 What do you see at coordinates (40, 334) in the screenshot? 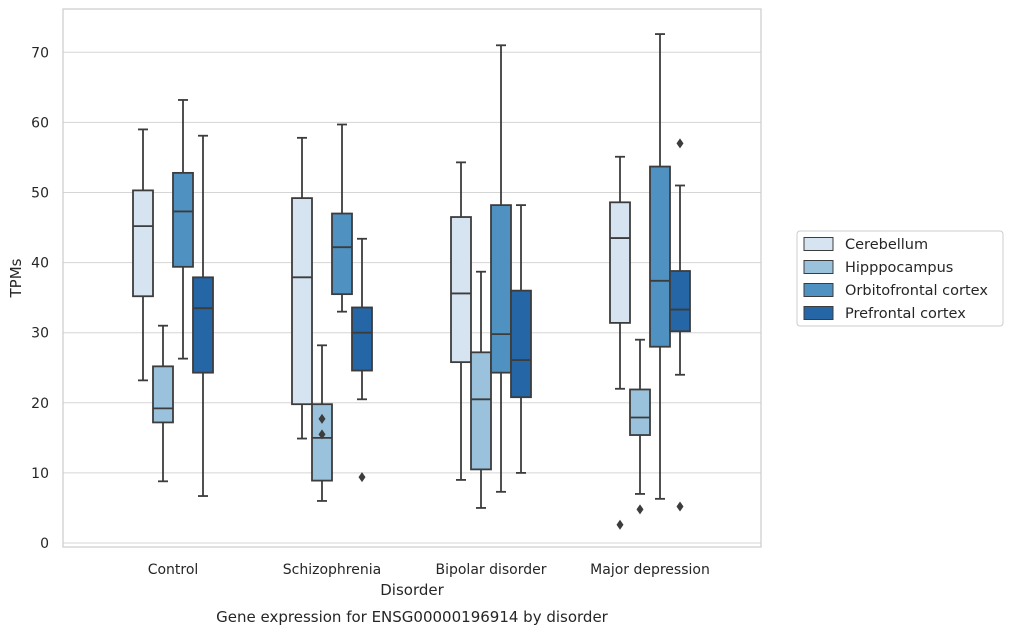
I see `y-tick-label-30: 30` at bounding box center [40, 334].